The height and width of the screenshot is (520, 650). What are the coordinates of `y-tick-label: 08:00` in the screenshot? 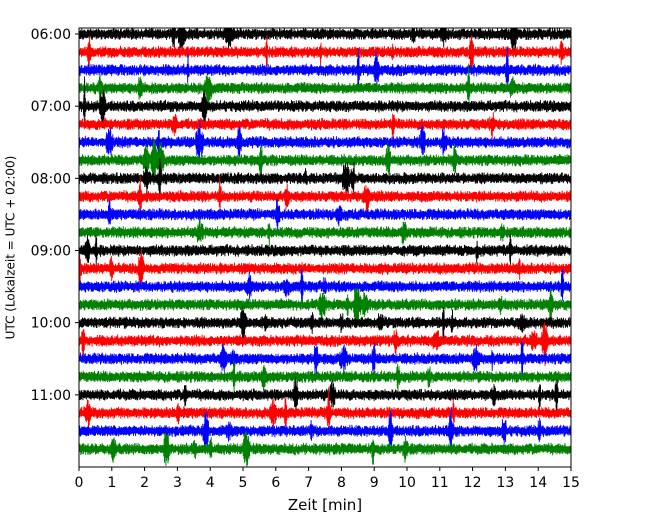 It's located at (51, 179).